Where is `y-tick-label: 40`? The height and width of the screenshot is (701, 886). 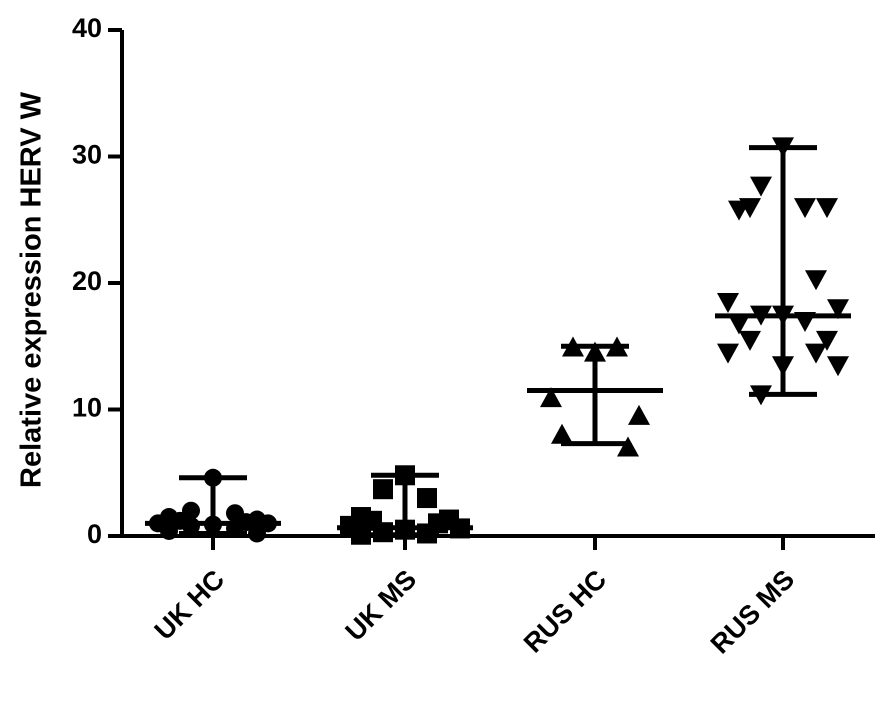
y-tick-label: 40 is located at coordinates (87, 28).